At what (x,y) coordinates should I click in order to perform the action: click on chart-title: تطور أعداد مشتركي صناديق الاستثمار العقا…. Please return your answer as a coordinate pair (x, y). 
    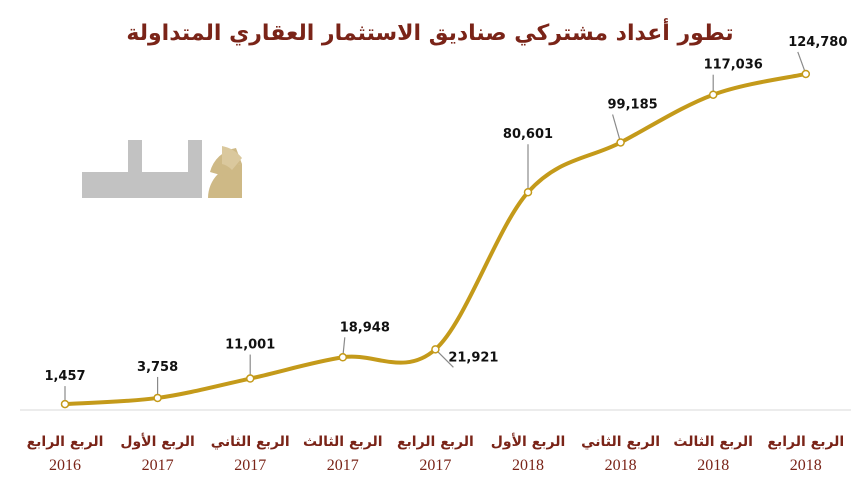
    Looking at the image, I should click on (429, 31).